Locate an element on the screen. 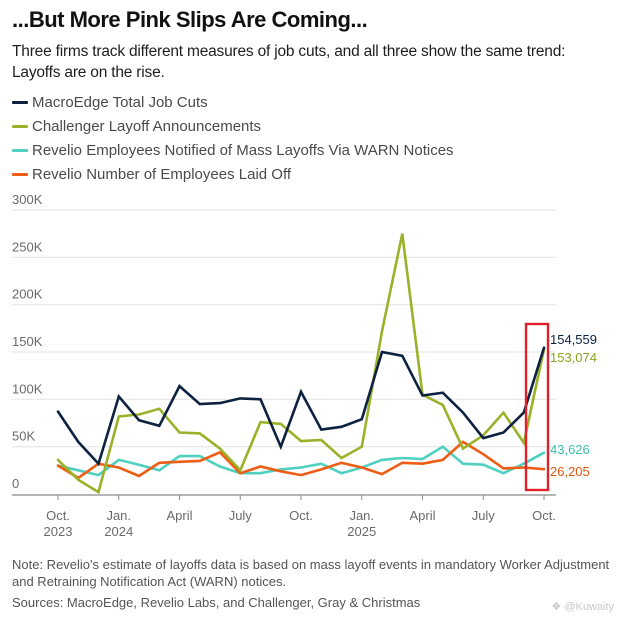 Image resolution: width=622 pixels, height=624 pixels. watermark-logo-icon: ❖ is located at coordinates (558, 607).